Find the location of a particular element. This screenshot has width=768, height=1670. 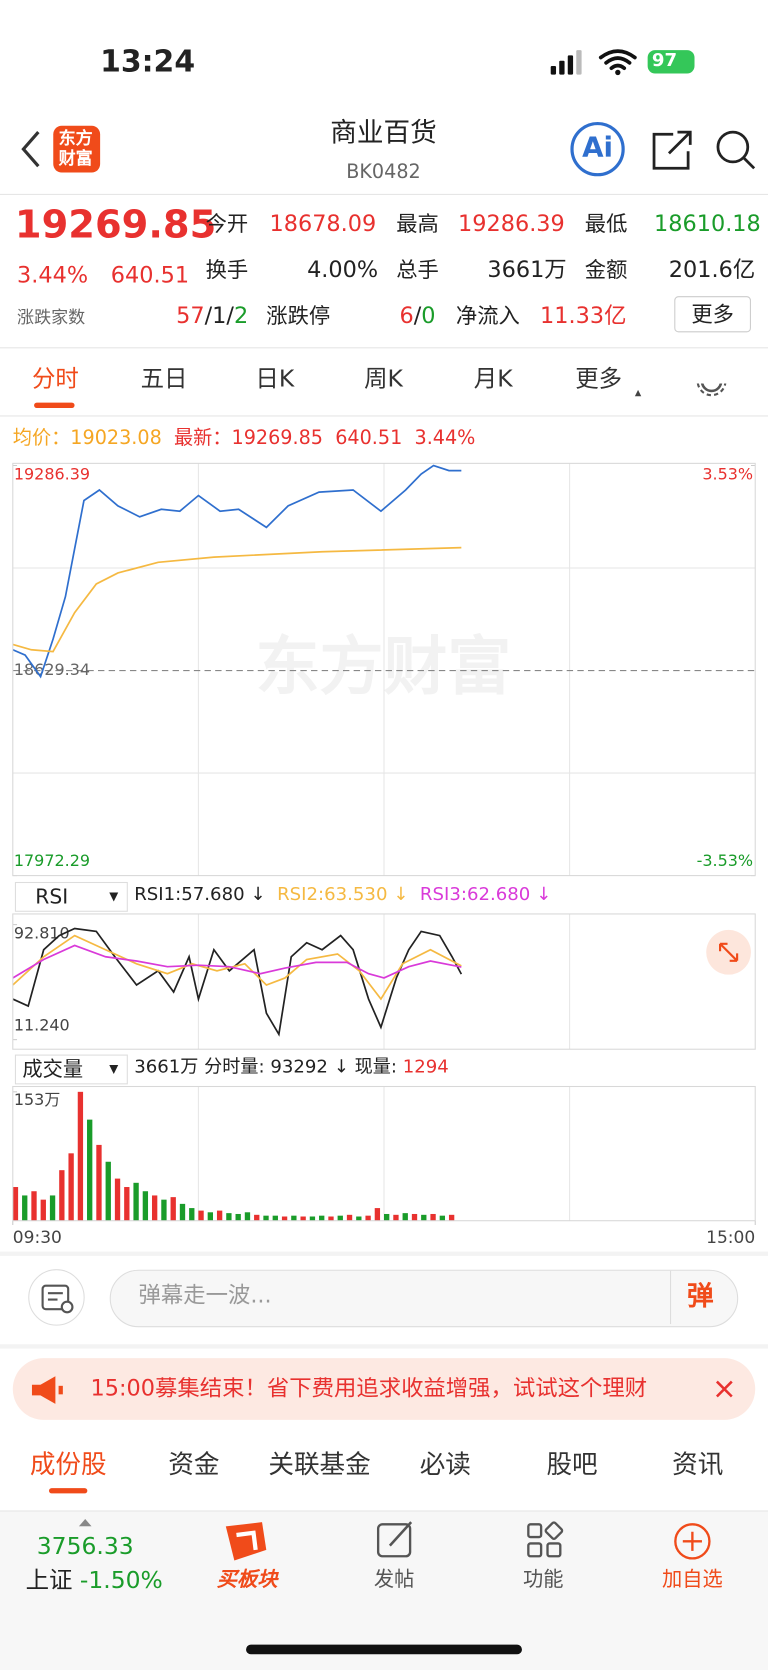

field-label: 总手 is located at coordinates (417, 269).